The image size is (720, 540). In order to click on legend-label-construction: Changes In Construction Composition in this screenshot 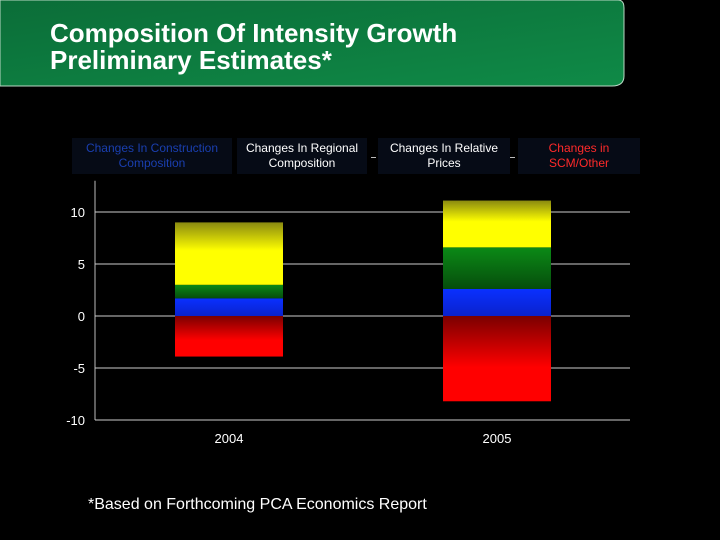, I will do `click(152, 156)`.